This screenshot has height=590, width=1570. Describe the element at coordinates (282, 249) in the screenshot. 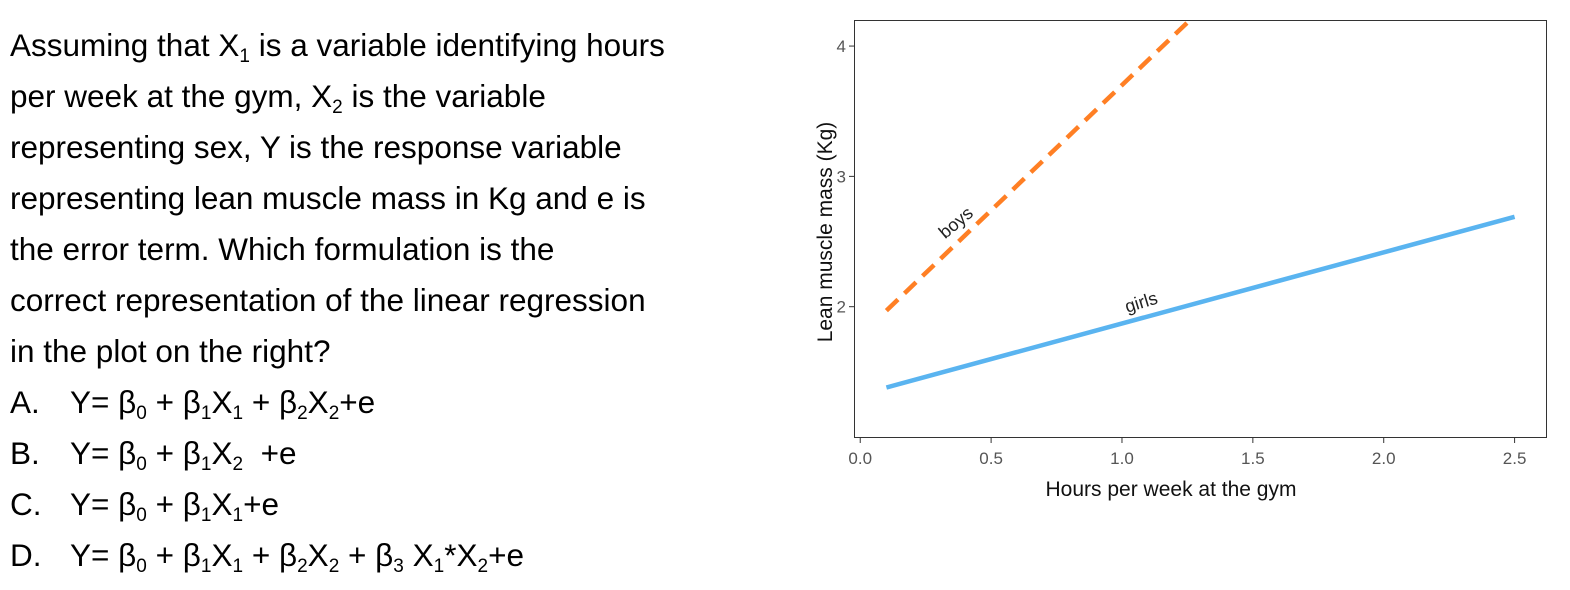

I see `text-run: the error term. Which formulation is the` at that location.